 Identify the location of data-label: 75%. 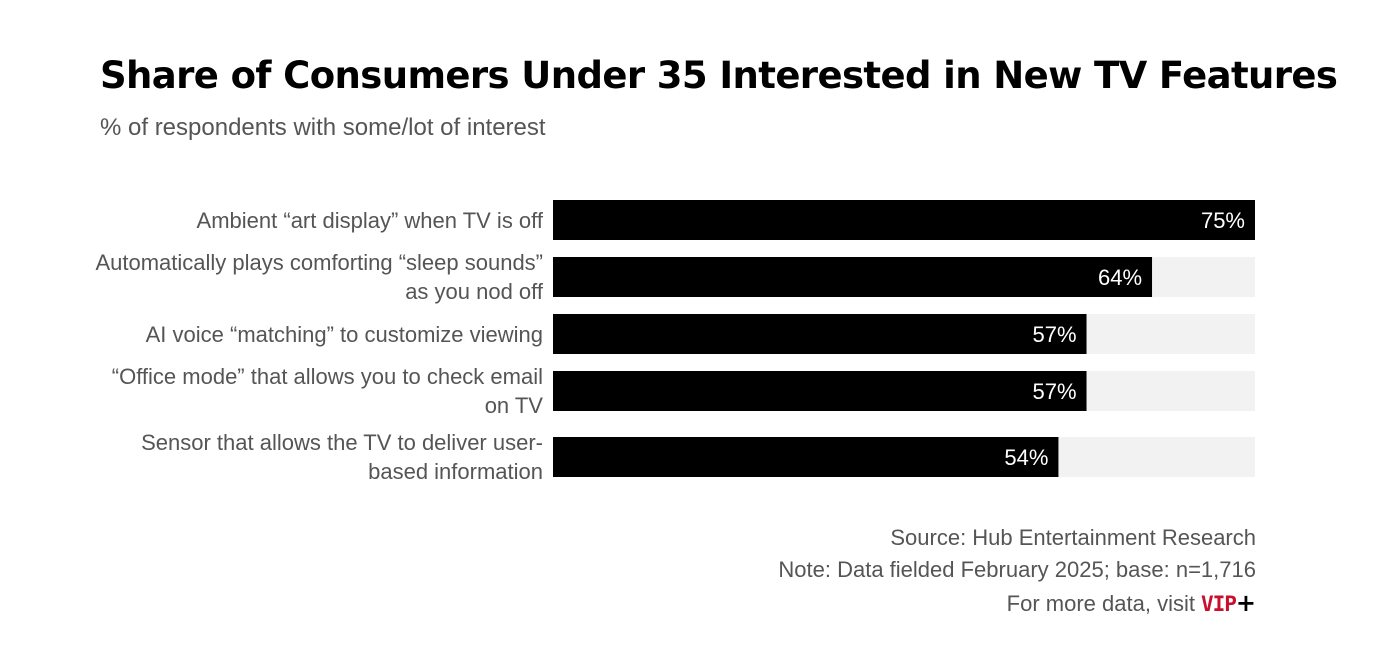
(1223, 220).